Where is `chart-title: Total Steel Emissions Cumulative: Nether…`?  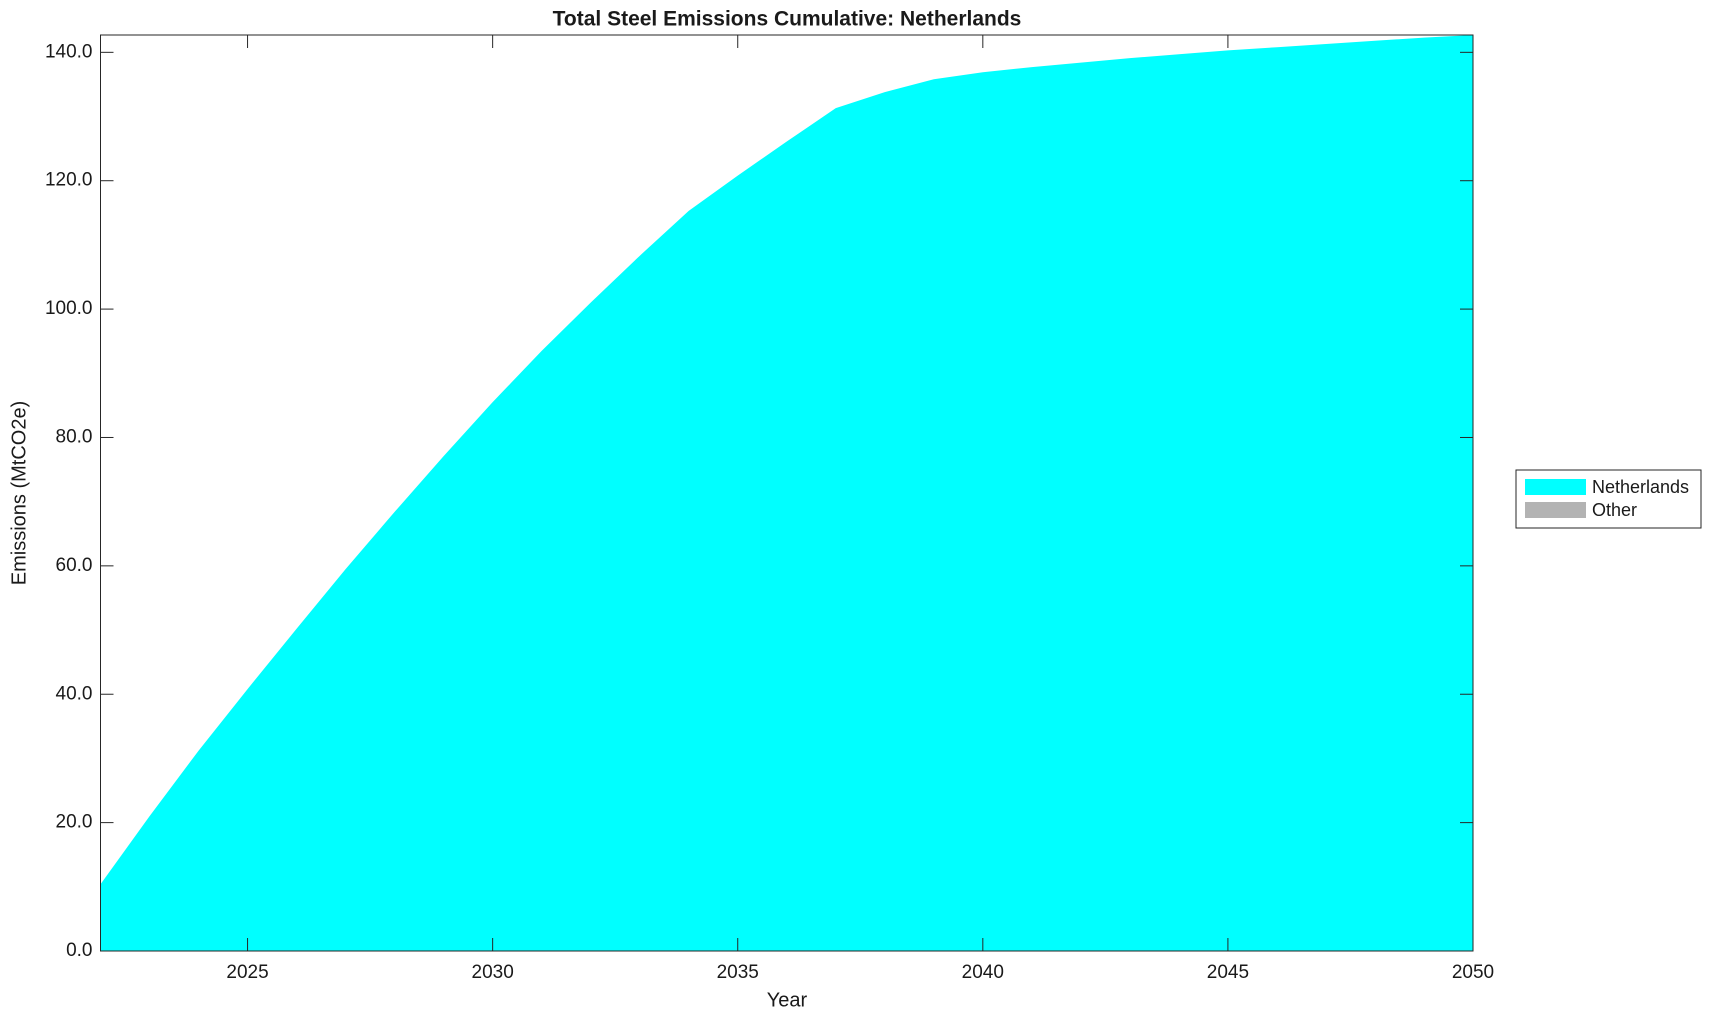 chart-title: Total Steel Emissions Cumulative: Nether… is located at coordinates (787, 19).